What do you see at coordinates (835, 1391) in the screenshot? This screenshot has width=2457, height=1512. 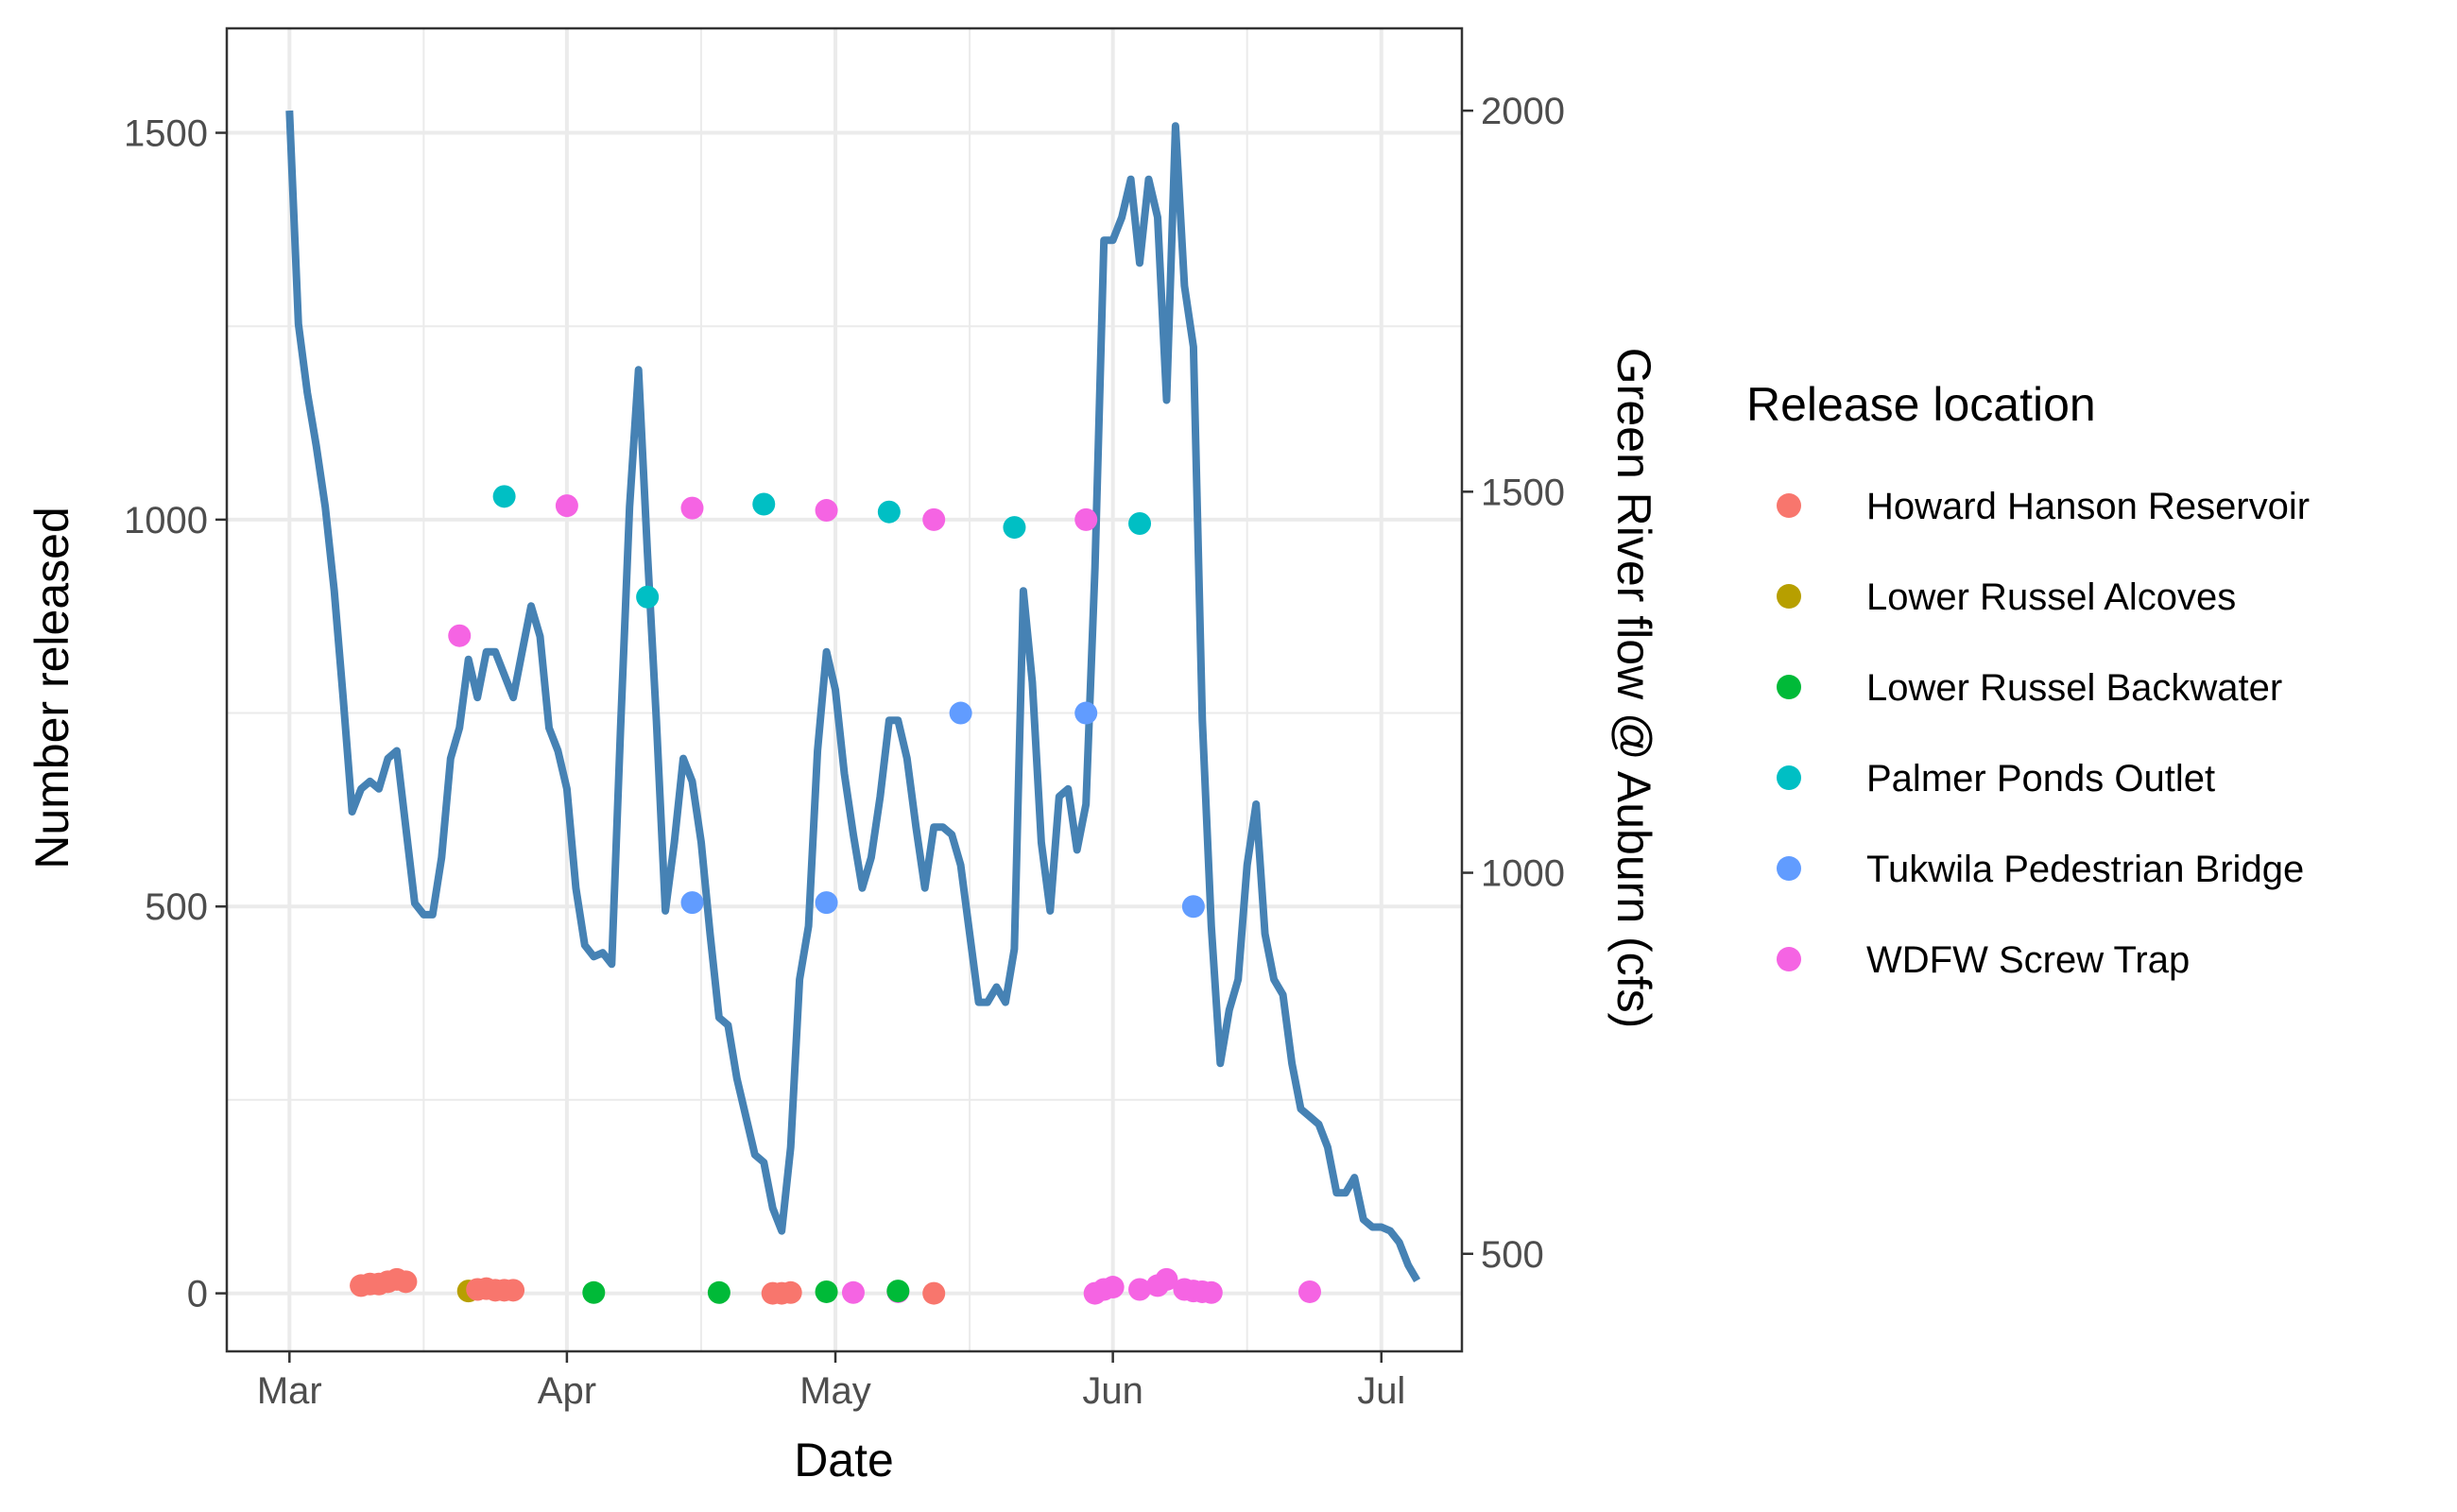 I see `x-tick-label: May` at bounding box center [835, 1391].